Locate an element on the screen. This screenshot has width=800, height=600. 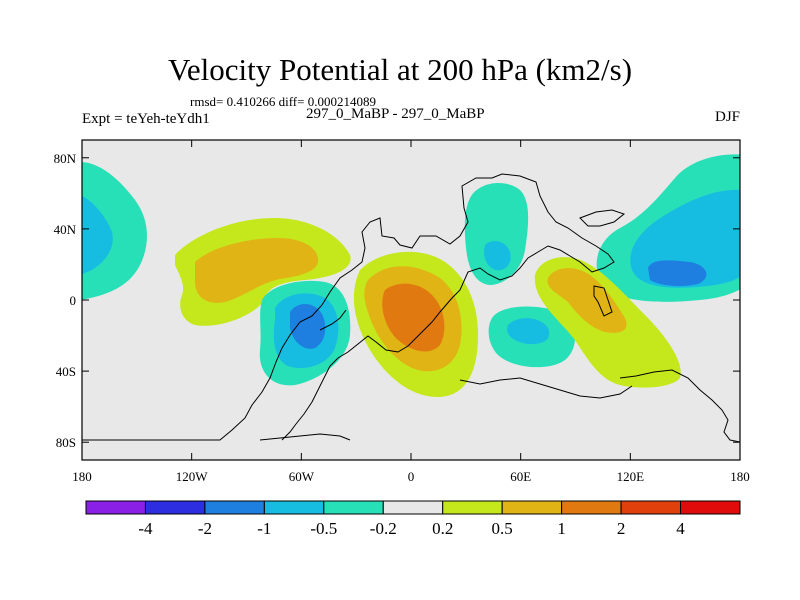
experiment-label: Expt = teYeh-teYdh1 is located at coordinates (146, 119).